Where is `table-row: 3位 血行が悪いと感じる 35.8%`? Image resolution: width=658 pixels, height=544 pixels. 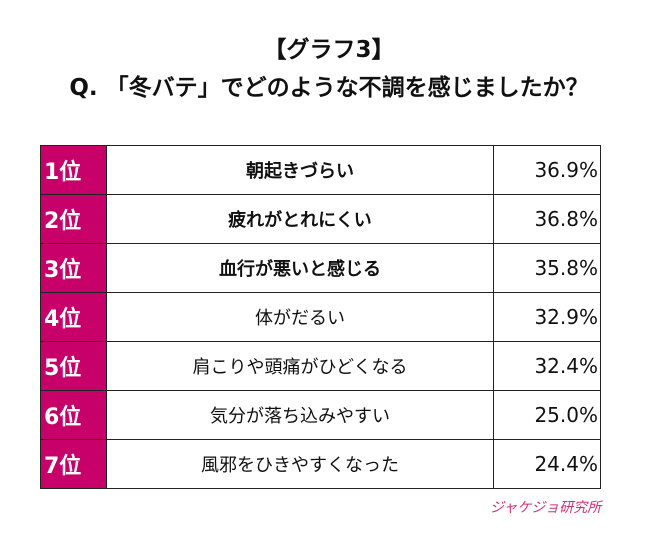
table-row: 3位 血行が悪いと感じる 35.8% is located at coordinates (320, 268).